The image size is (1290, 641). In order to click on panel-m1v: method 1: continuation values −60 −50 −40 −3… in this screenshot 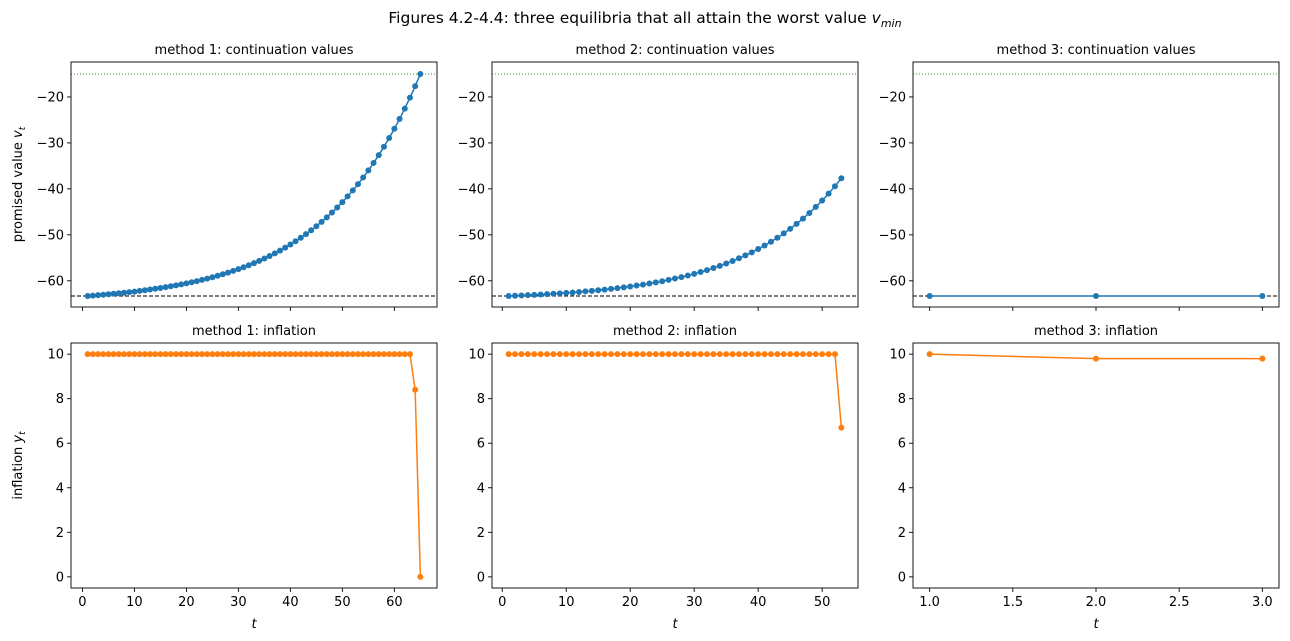, I will do `click(224, 177)`.